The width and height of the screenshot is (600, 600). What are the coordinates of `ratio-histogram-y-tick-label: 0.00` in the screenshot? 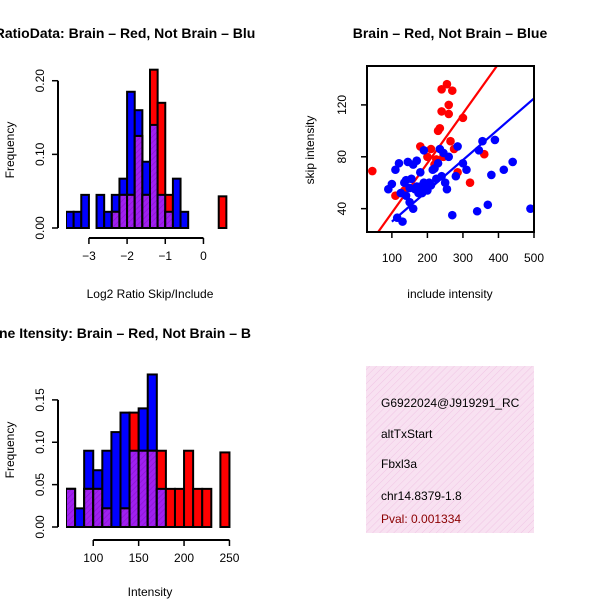 It's located at (40, 228).